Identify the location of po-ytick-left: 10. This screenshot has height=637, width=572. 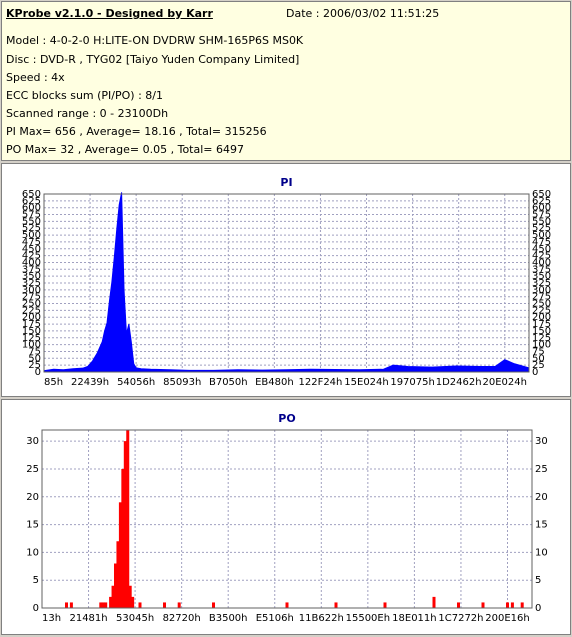
(32, 552).